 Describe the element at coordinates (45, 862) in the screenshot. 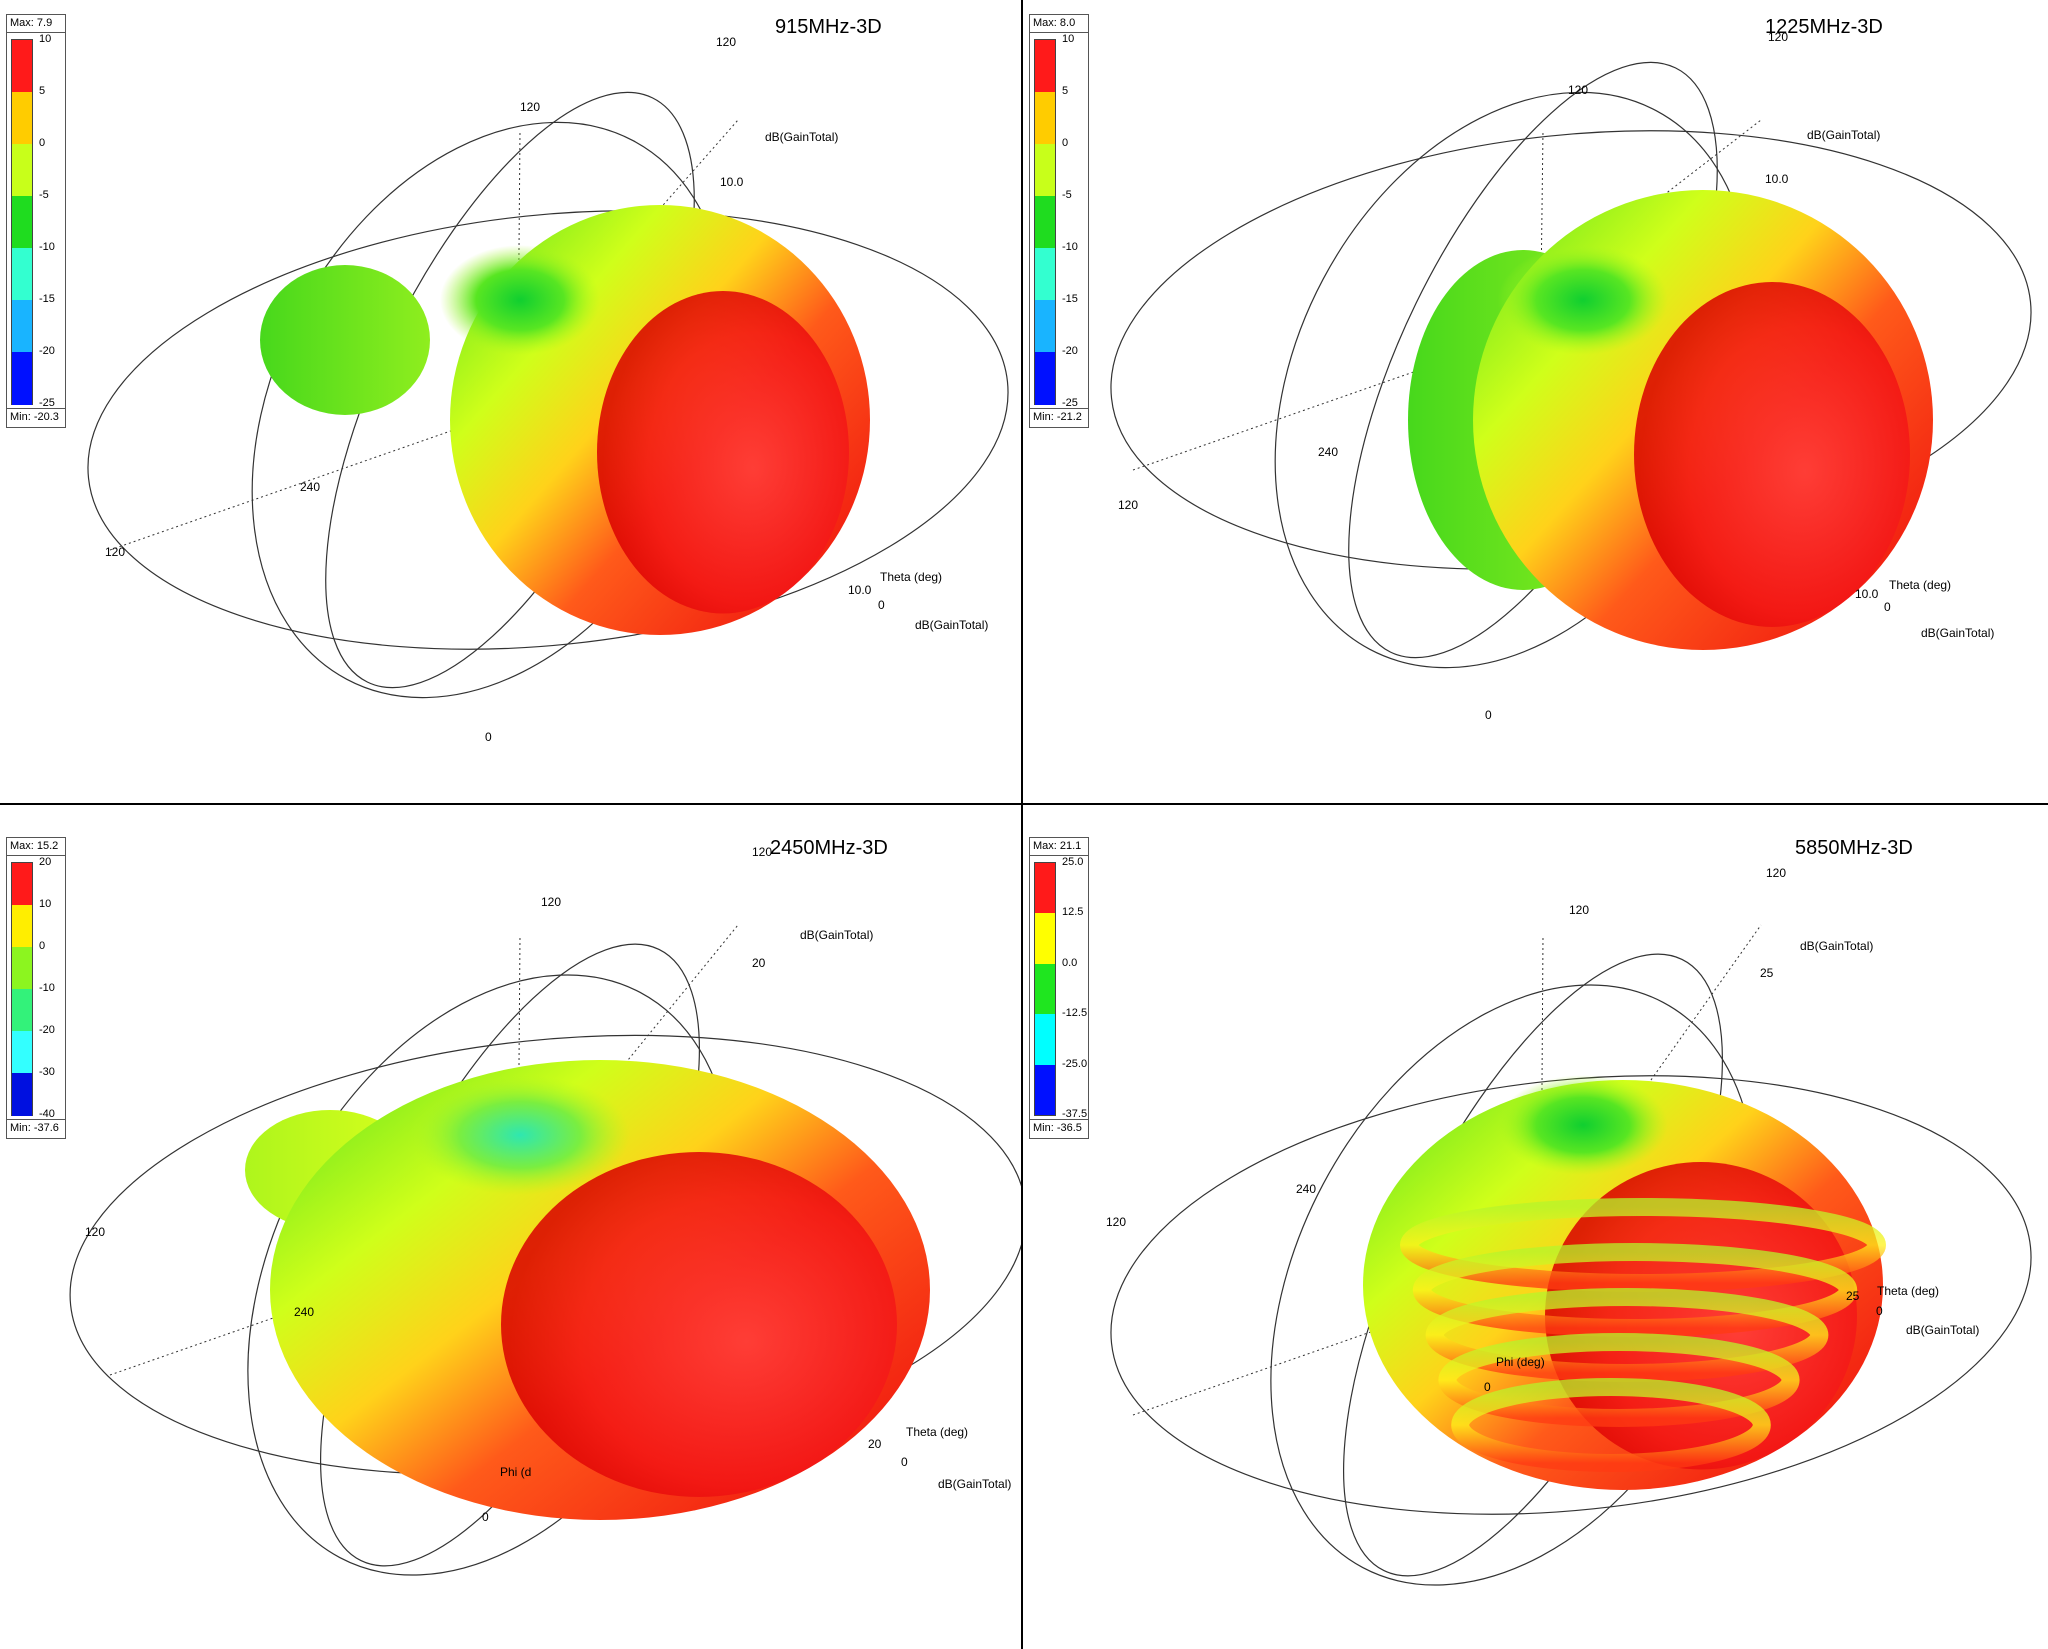

I see `legend-tick-label: 20` at that location.